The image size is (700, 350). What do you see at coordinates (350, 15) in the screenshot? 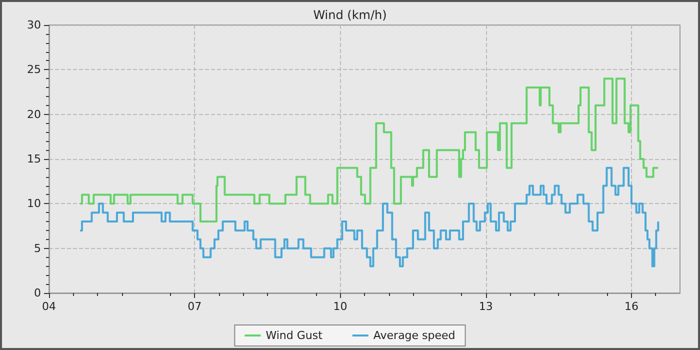
I see `chart-title: Wind (km/h)` at bounding box center [350, 15].